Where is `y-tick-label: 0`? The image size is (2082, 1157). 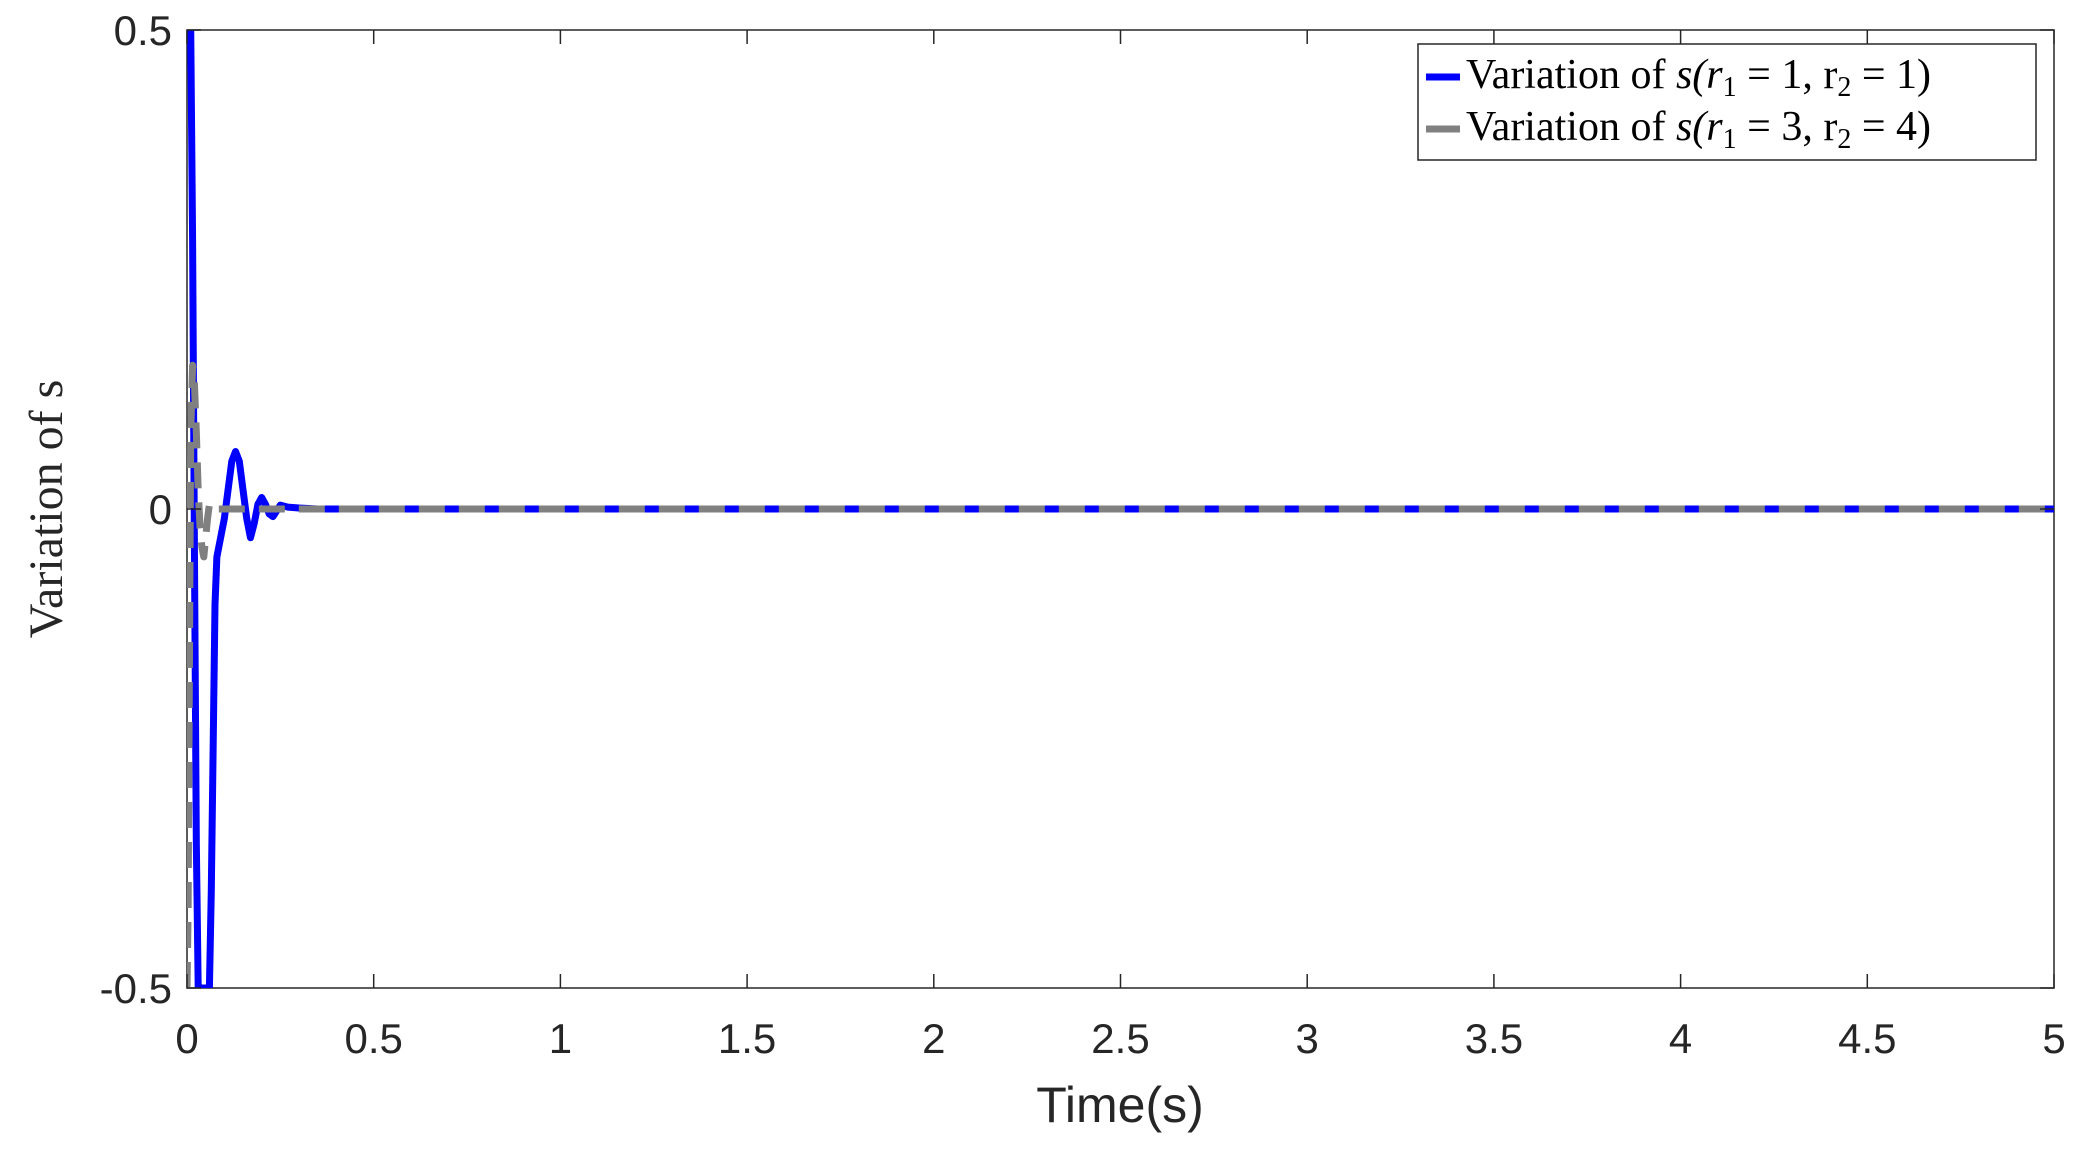
y-tick-label: 0 is located at coordinates (160, 509).